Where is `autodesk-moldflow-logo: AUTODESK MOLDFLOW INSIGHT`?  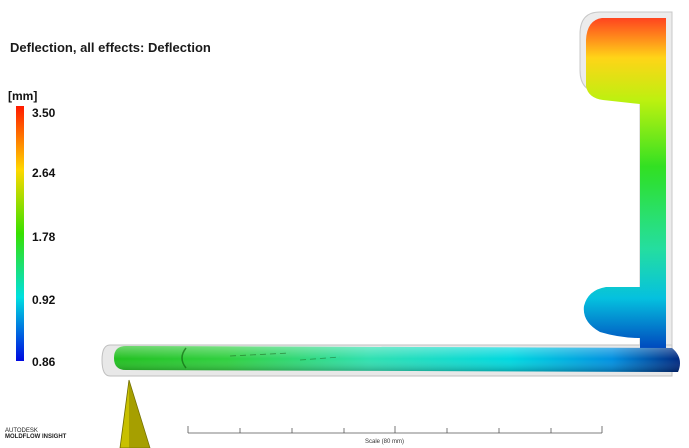 autodesk-moldflow-logo: AUTODESK MOLDFLOW INSIGHT is located at coordinates (35, 434).